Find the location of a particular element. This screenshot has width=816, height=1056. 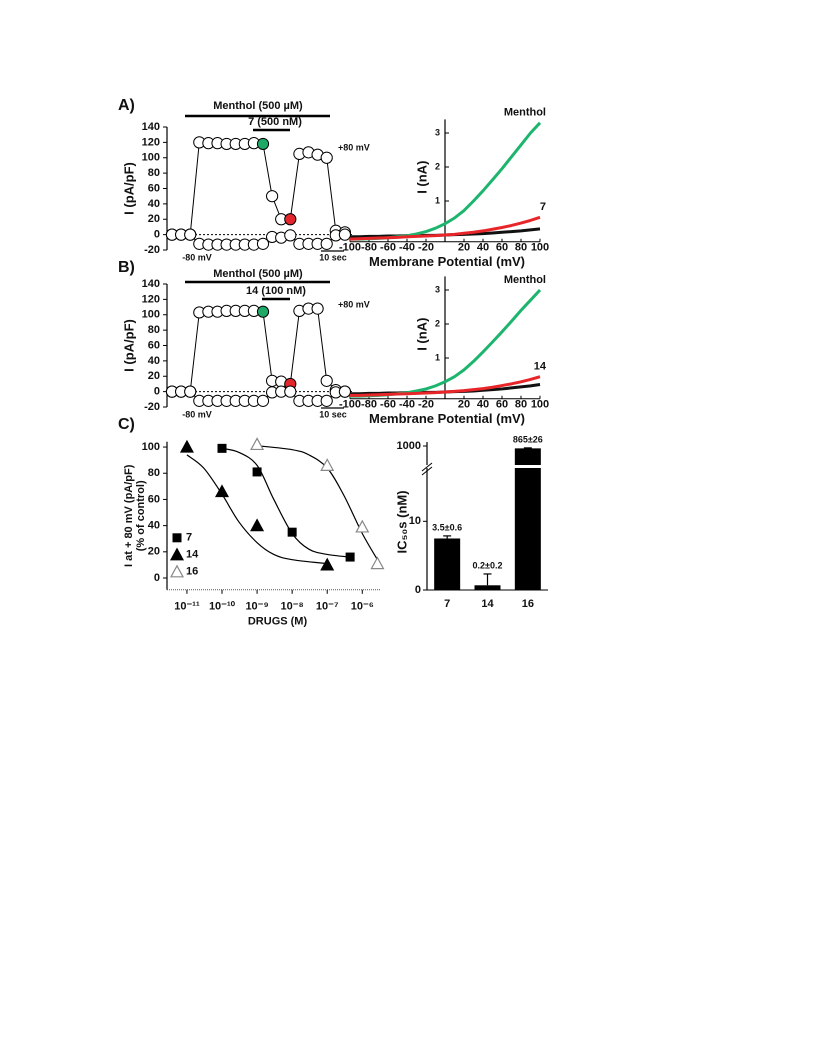

drug-label: Menthol (500 µM) is located at coordinates (258, 274).